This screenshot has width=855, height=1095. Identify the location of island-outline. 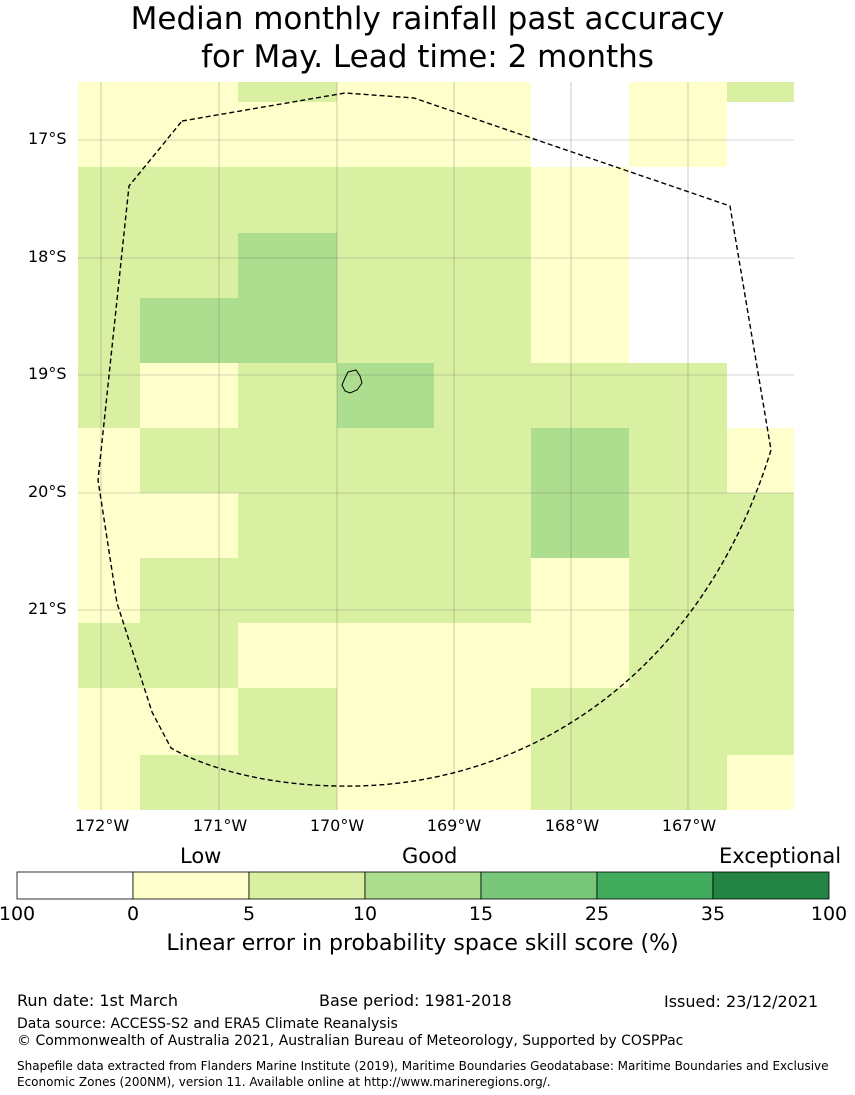
(352, 381).